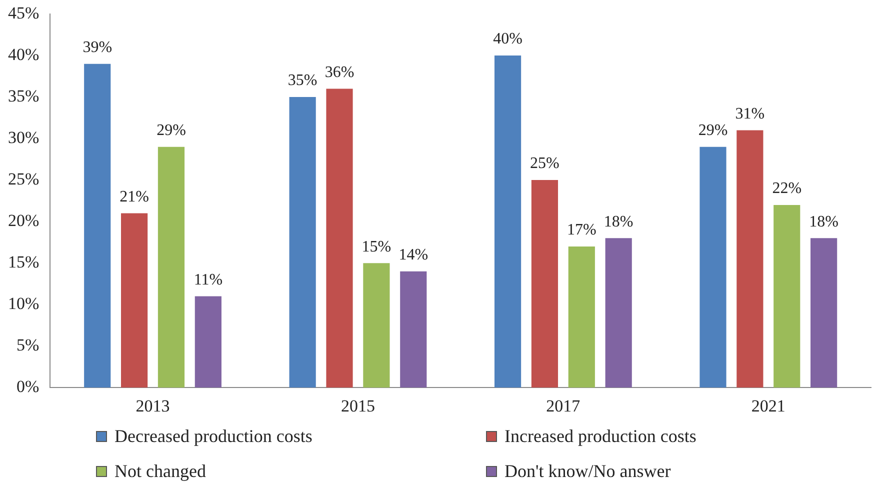 This screenshot has height=497, width=881. I want to click on legend-label: Decreased production costs, so click(213, 436).